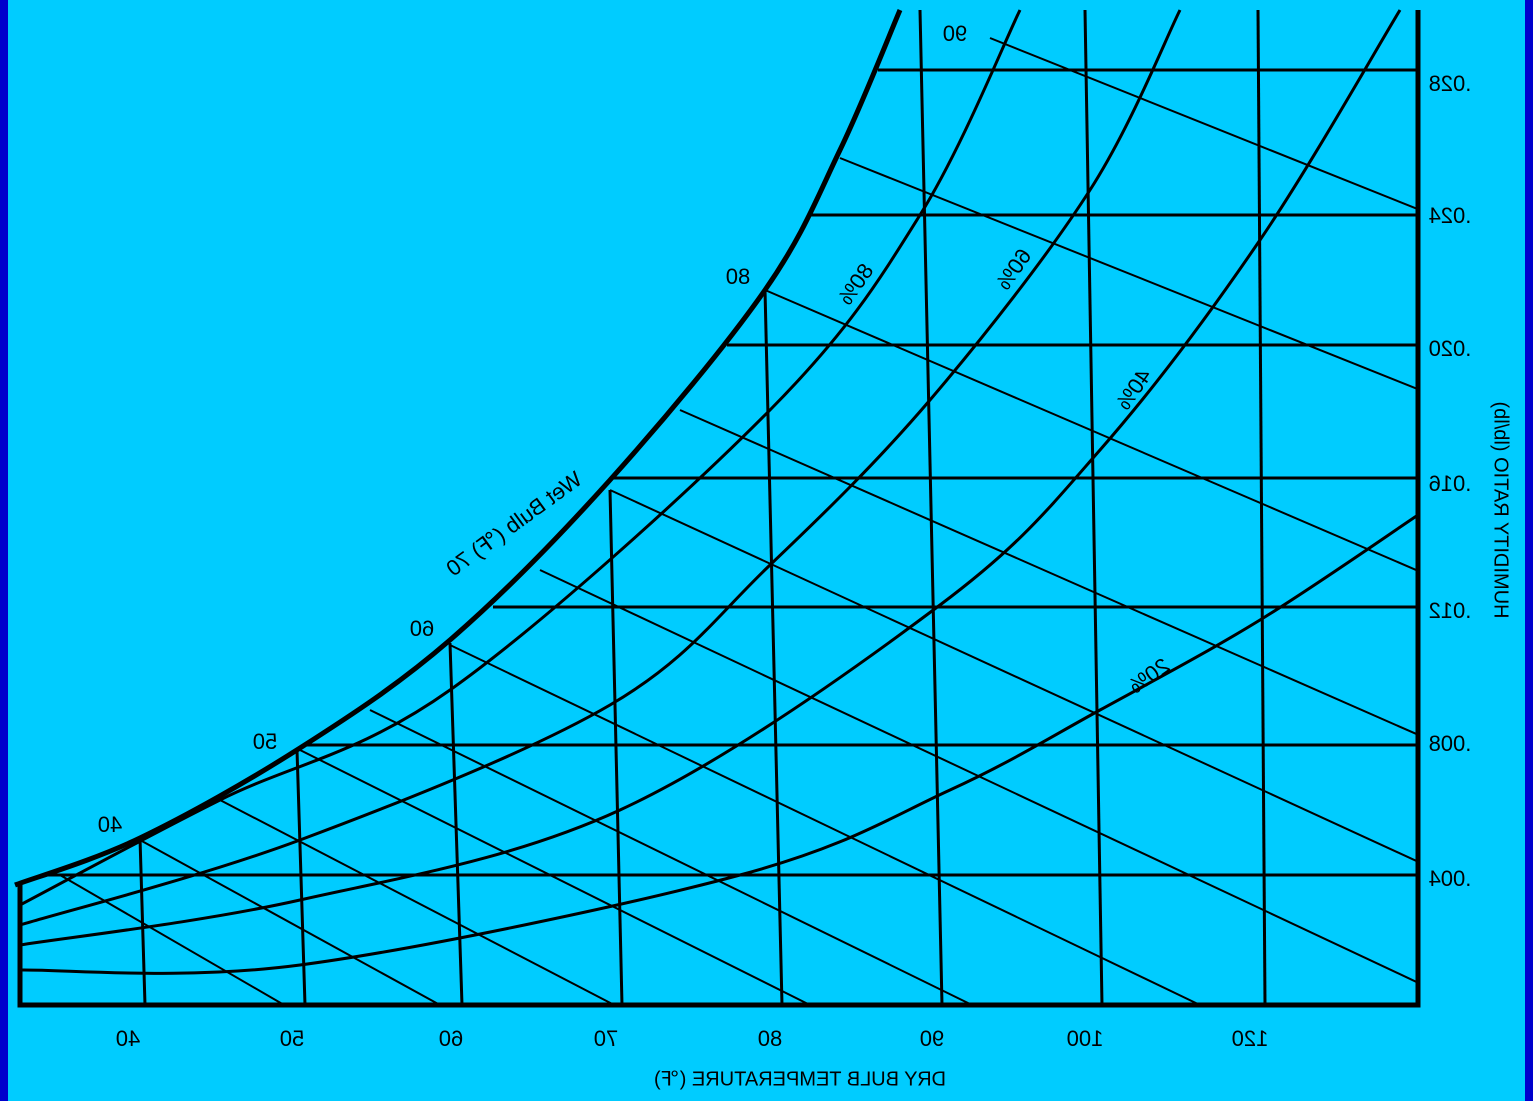 This screenshot has height=1101, width=1533. What do you see at coordinates (606, 1038) in the screenshot?
I see `x-tick-label: 70` at bounding box center [606, 1038].